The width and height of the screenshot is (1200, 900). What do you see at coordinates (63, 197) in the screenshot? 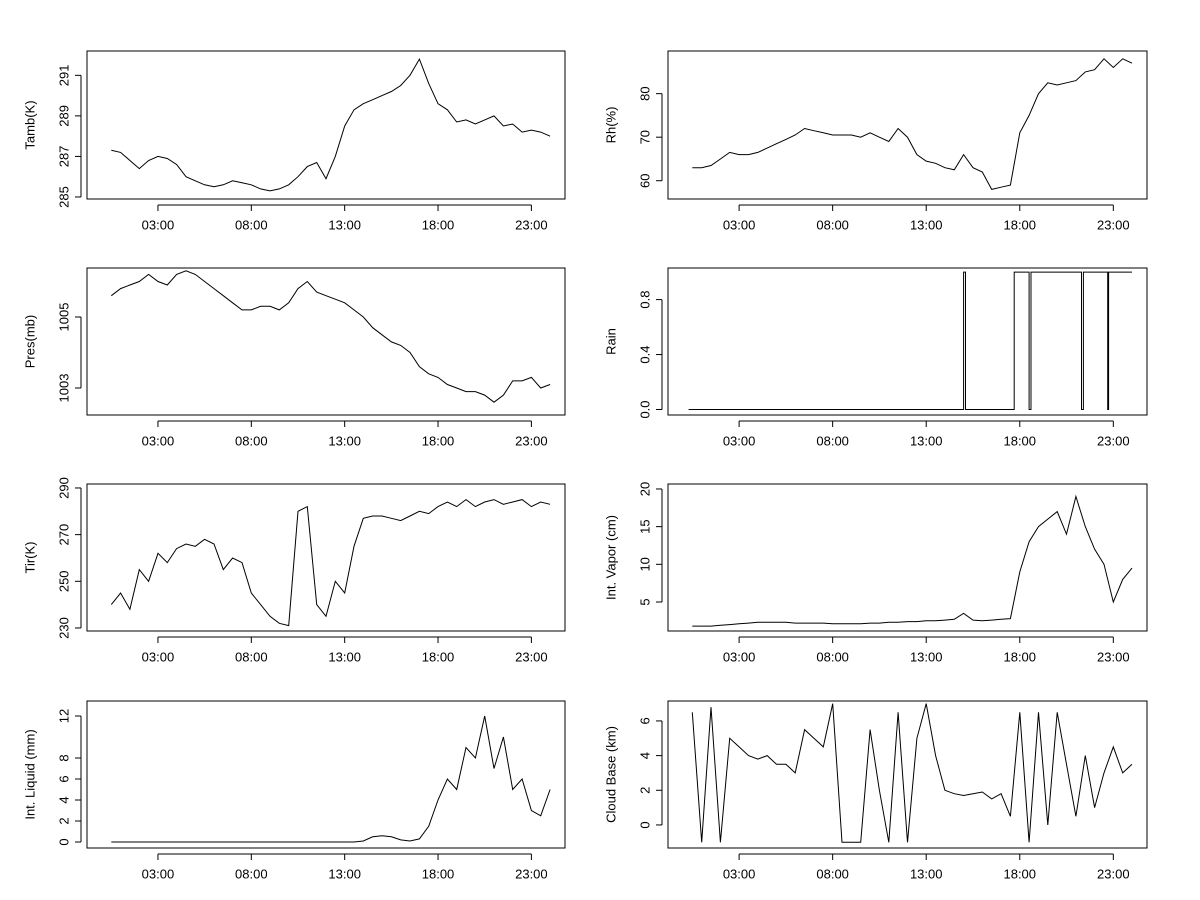
I see `y-tick-label: 285` at bounding box center [63, 197].